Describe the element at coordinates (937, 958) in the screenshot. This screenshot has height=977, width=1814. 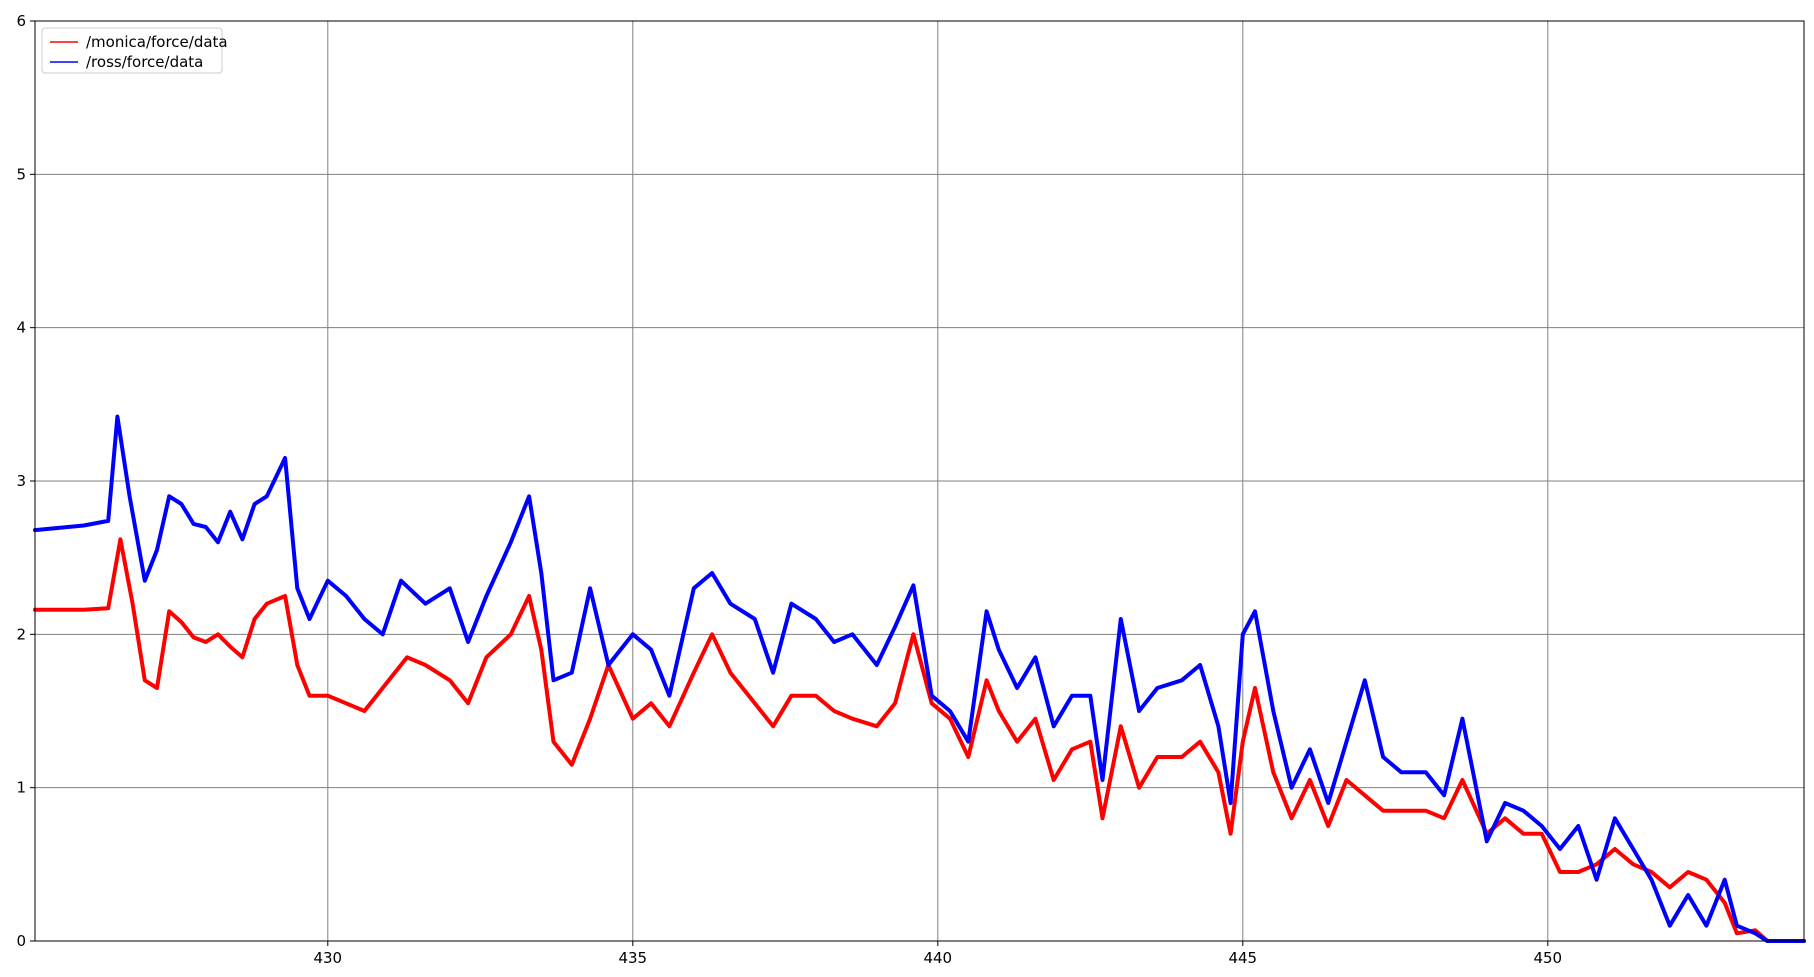
I see `x-tick-label: 440` at that location.